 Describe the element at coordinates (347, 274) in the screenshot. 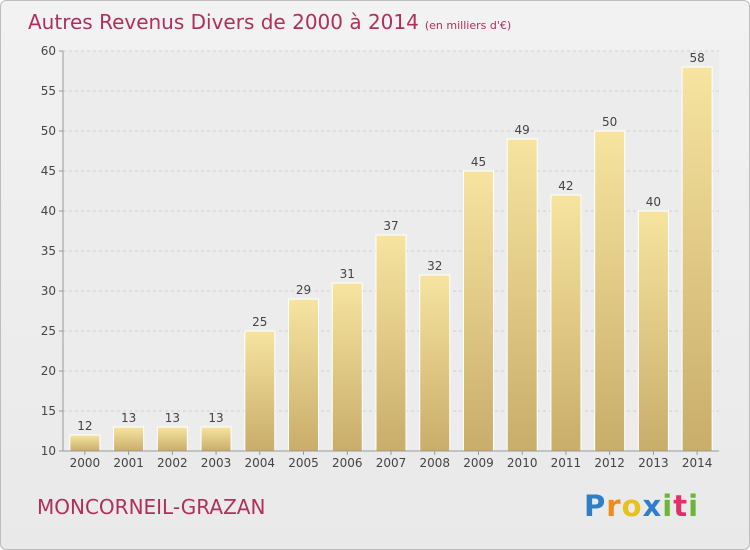

I see `data-label: 31` at that location.